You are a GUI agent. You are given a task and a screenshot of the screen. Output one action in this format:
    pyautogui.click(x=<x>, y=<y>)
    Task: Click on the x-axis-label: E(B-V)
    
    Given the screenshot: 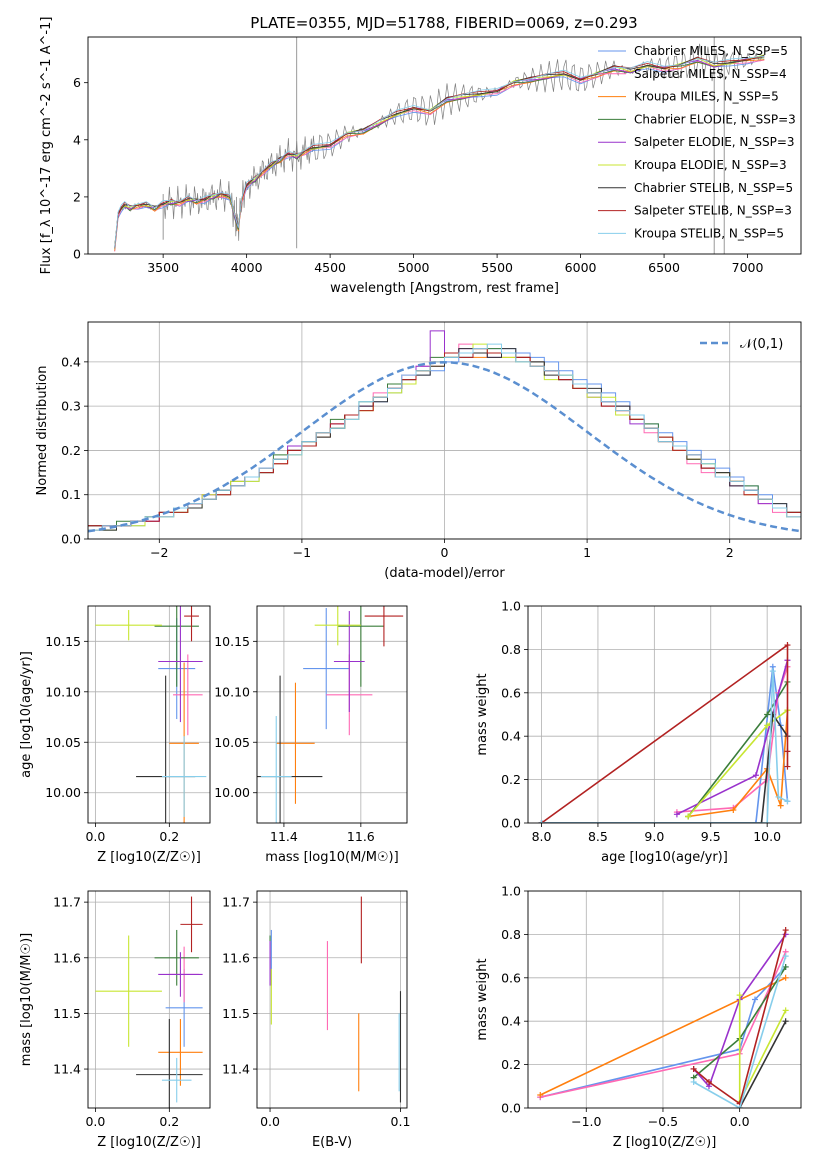 What is the action you would take?
    pyautogui.click(x=332, y=1142)
    